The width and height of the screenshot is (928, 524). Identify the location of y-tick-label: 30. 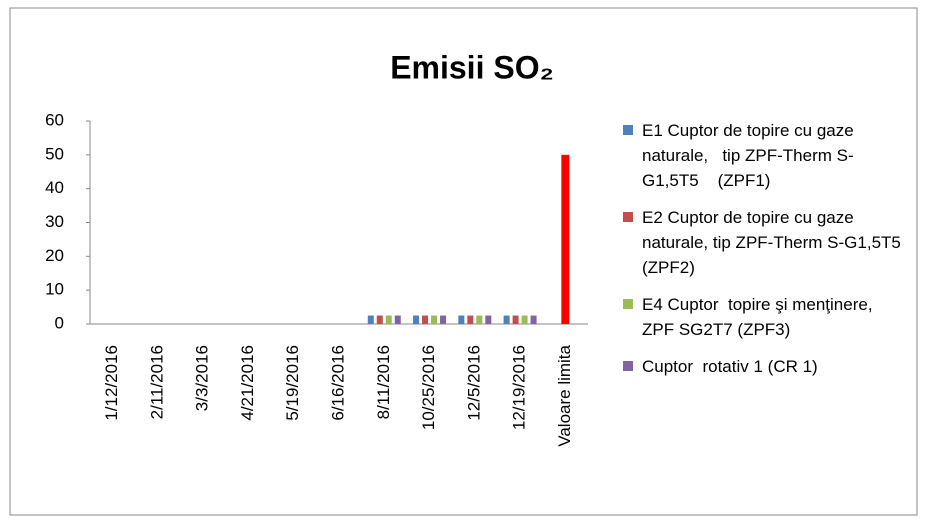
(54, 221).